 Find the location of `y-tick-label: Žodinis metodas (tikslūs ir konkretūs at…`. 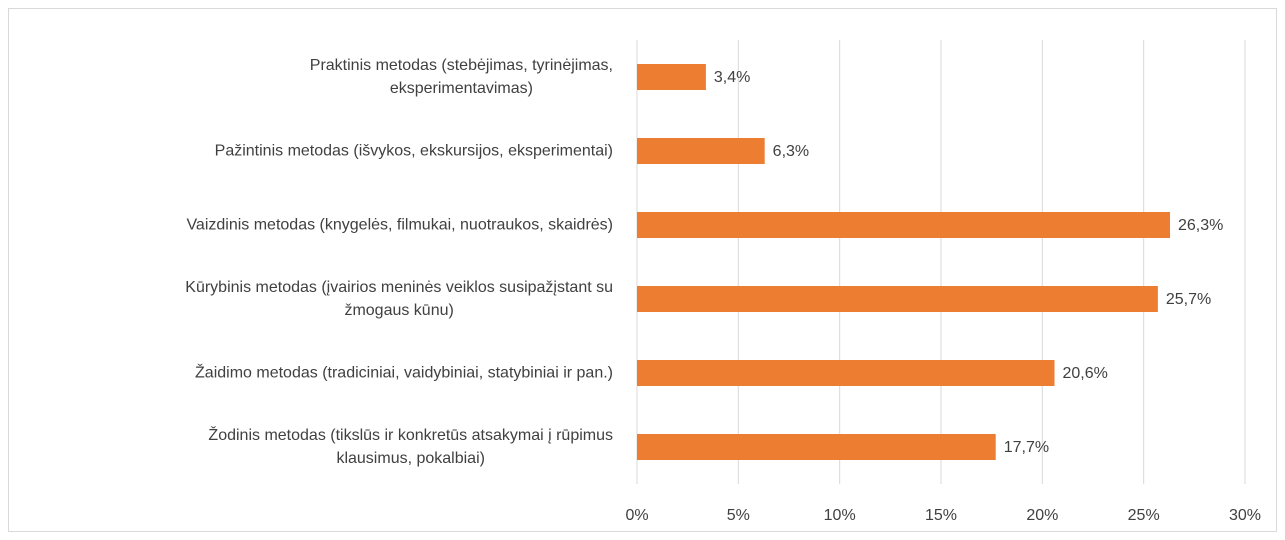

y-tick-label: Žodinis metodas (tikslūs ir konkretūs at… is located at coordinates (410, 447).